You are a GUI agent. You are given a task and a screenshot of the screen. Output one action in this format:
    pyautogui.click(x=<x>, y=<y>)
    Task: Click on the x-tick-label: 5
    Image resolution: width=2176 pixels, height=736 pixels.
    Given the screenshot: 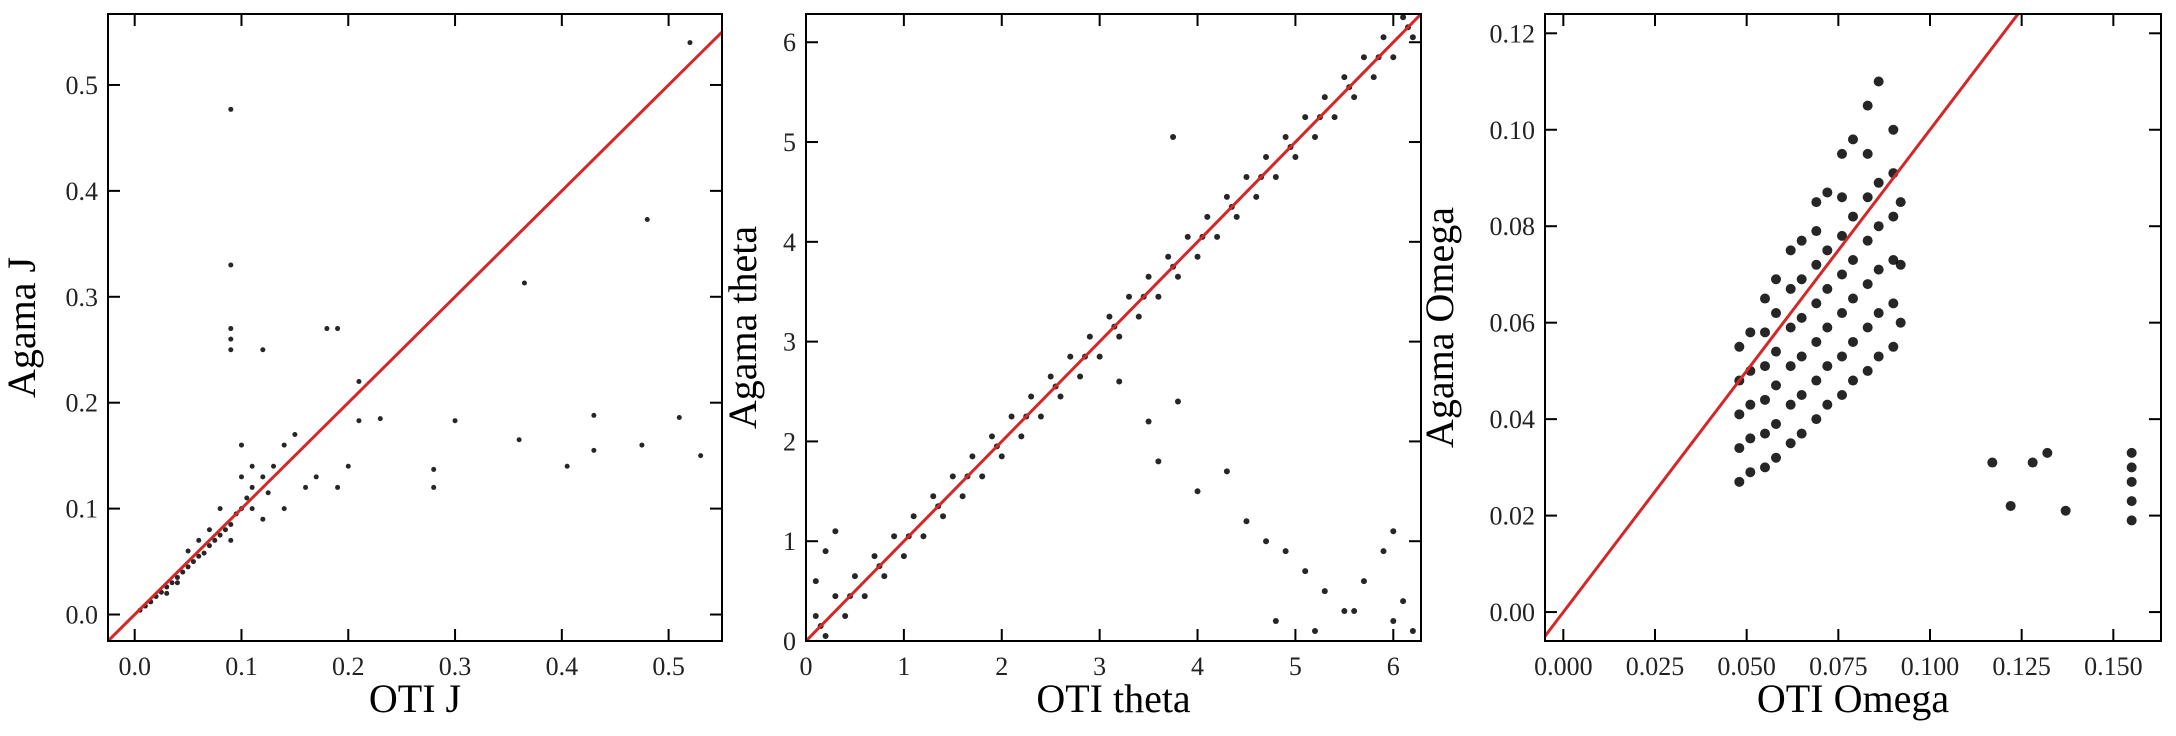 What is the action you would take?
    pyautogui.click(x=1295, y=666)
    